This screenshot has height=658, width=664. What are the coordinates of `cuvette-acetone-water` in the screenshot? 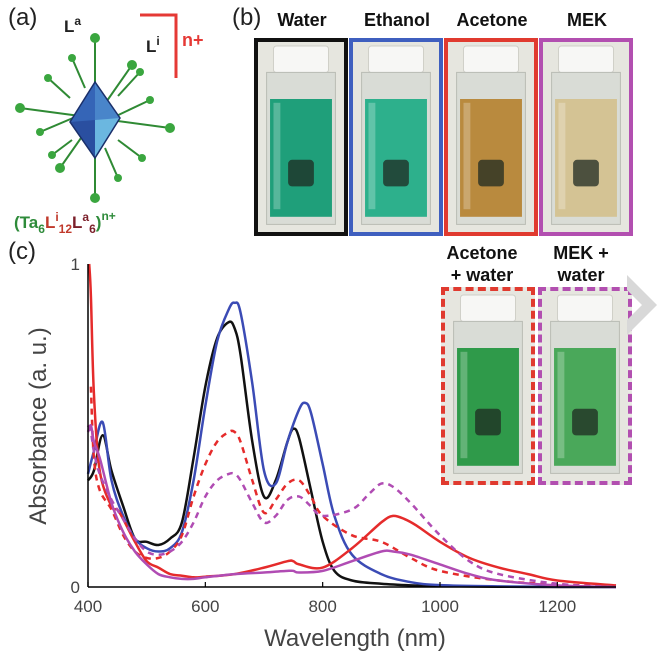 It's located at (488, 386).